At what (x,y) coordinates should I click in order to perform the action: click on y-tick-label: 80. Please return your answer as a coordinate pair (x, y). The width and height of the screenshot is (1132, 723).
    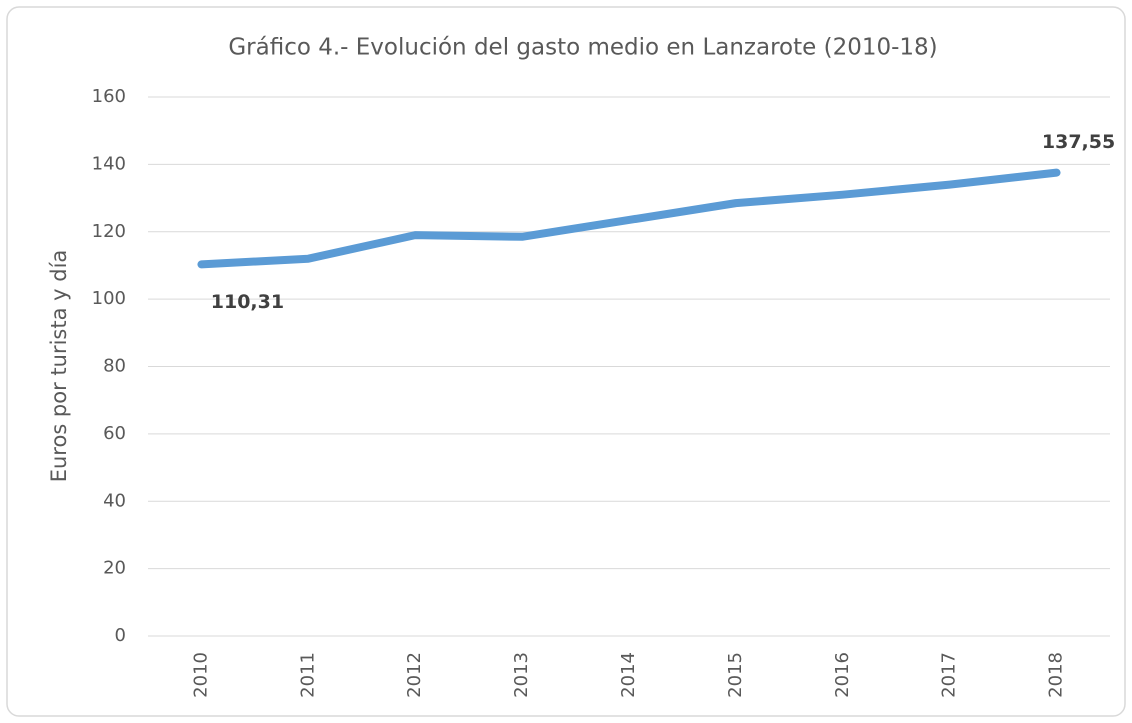
    Looking at the image, I should click on (114, 366).